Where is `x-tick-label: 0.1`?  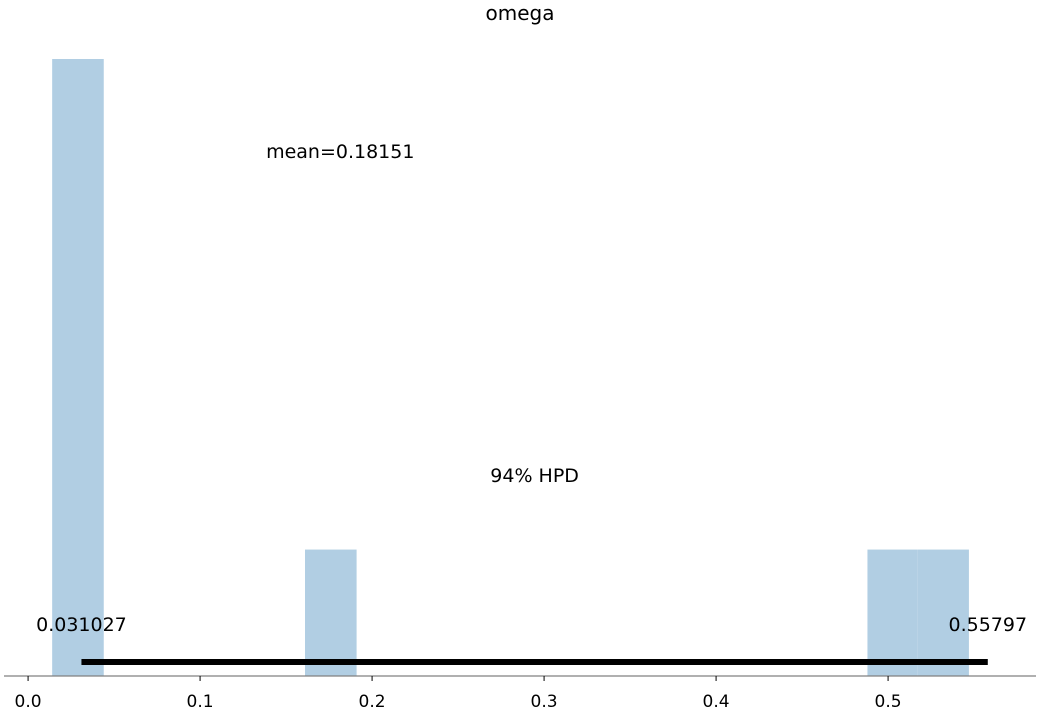
x-tick-label: 0.1 is located at coordinates (200, 702).